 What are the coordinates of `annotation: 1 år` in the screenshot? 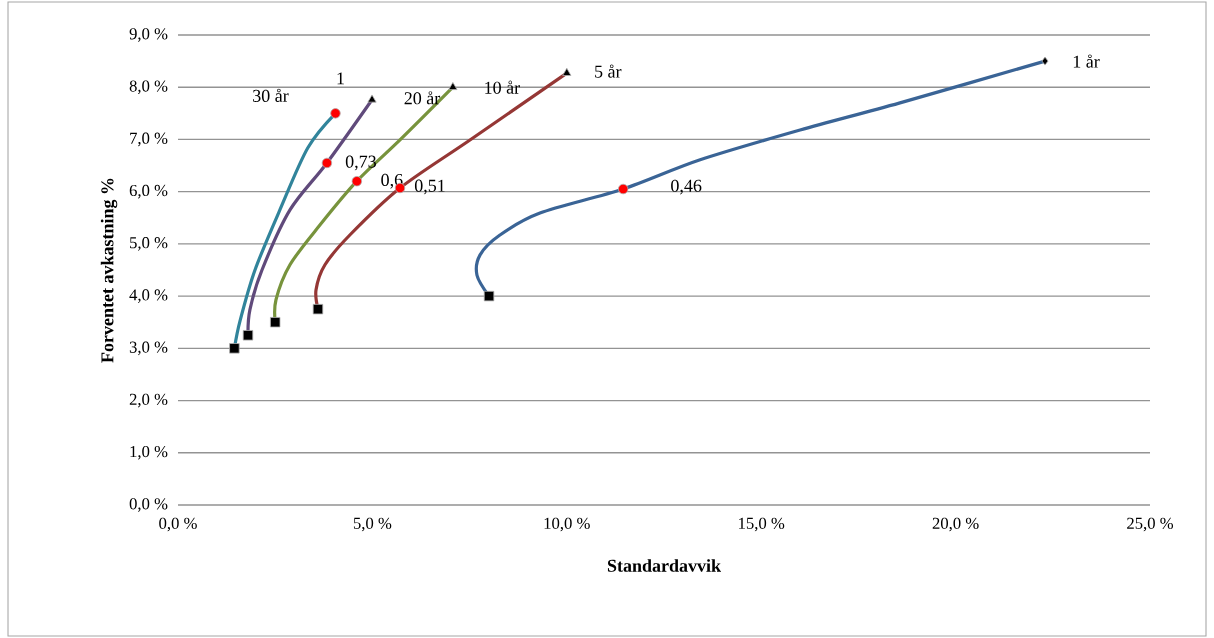 It's located at (1086, 61).